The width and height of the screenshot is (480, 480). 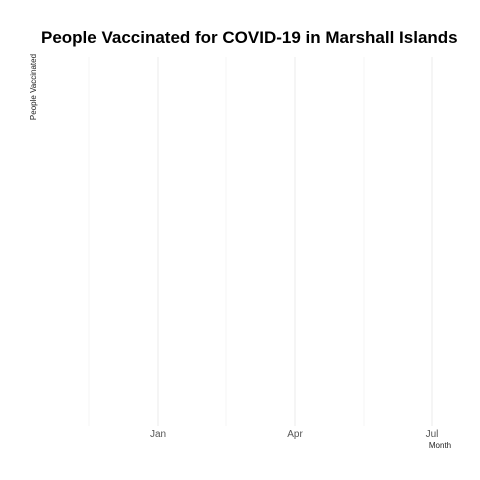 What do you see at coordinates (440, 445) in the screenshot?
I see `x-axis-label: Month` at bounding box center [440, 445].